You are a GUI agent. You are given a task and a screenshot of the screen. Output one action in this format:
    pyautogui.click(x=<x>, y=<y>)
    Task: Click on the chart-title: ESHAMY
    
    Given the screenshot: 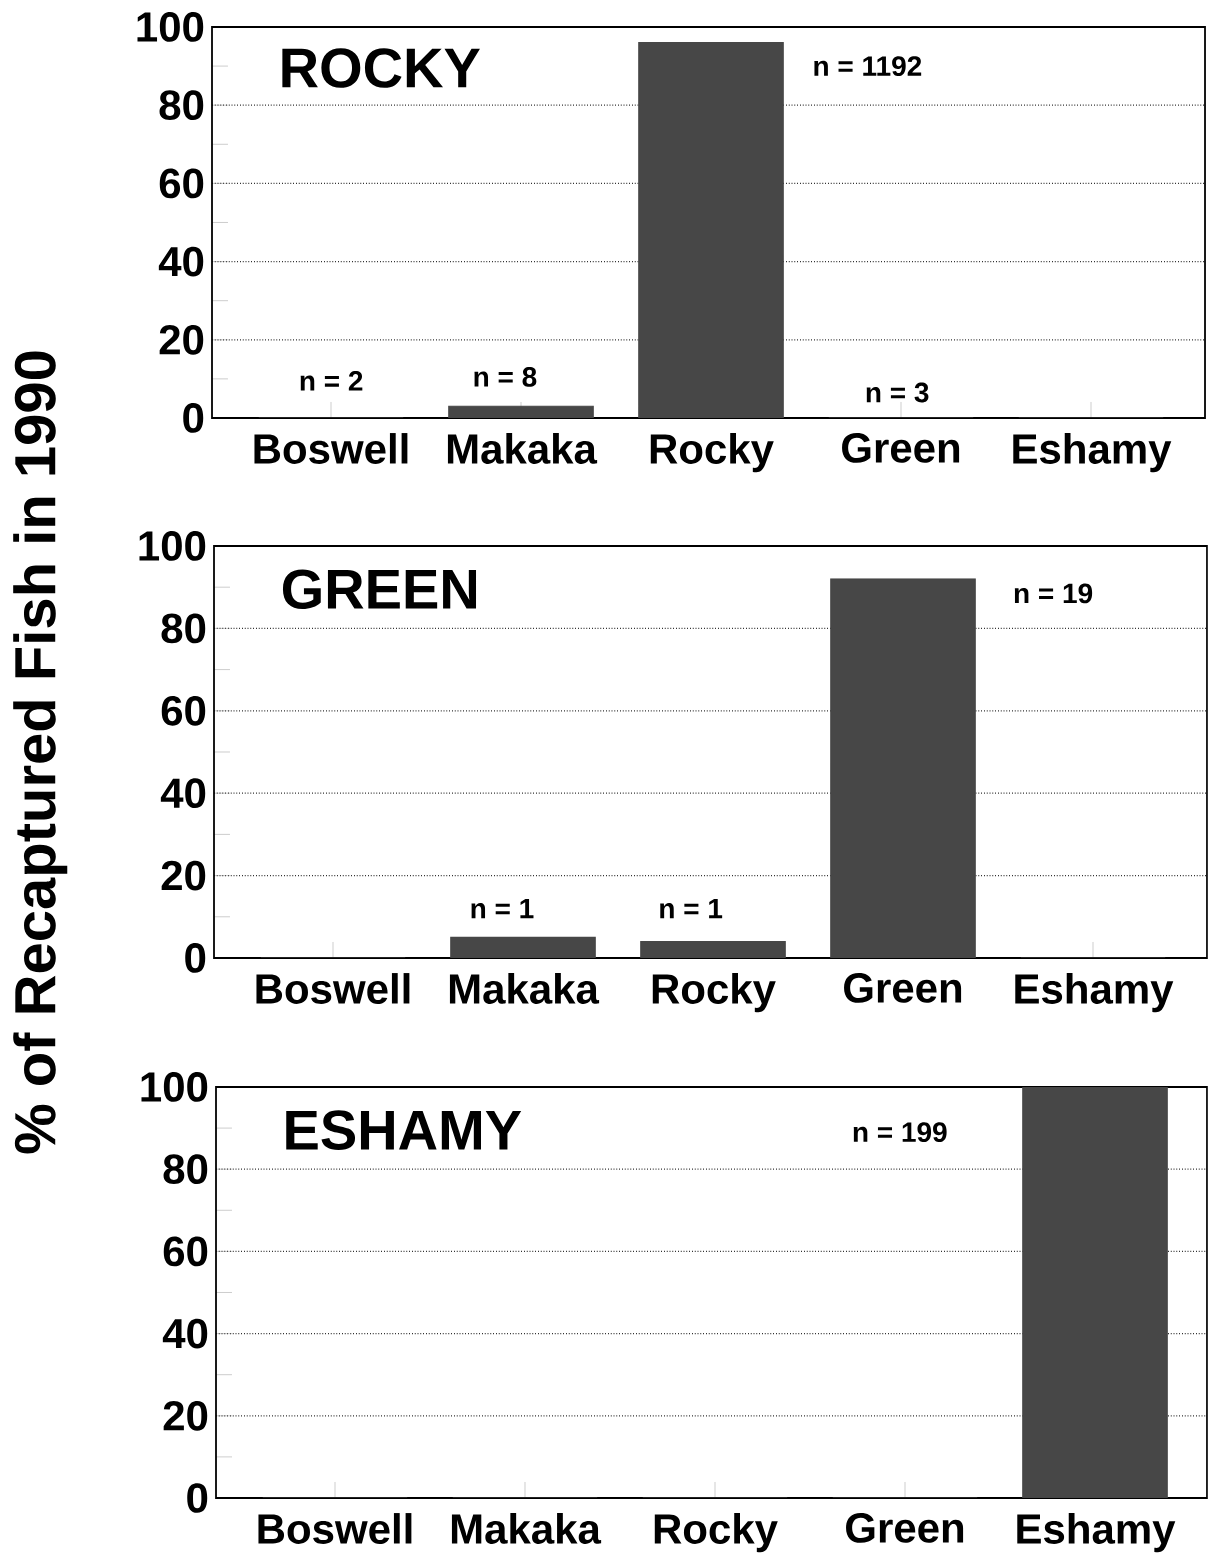 What is the action you would take?
    pyautogui.click(x=404, y=1130)
    